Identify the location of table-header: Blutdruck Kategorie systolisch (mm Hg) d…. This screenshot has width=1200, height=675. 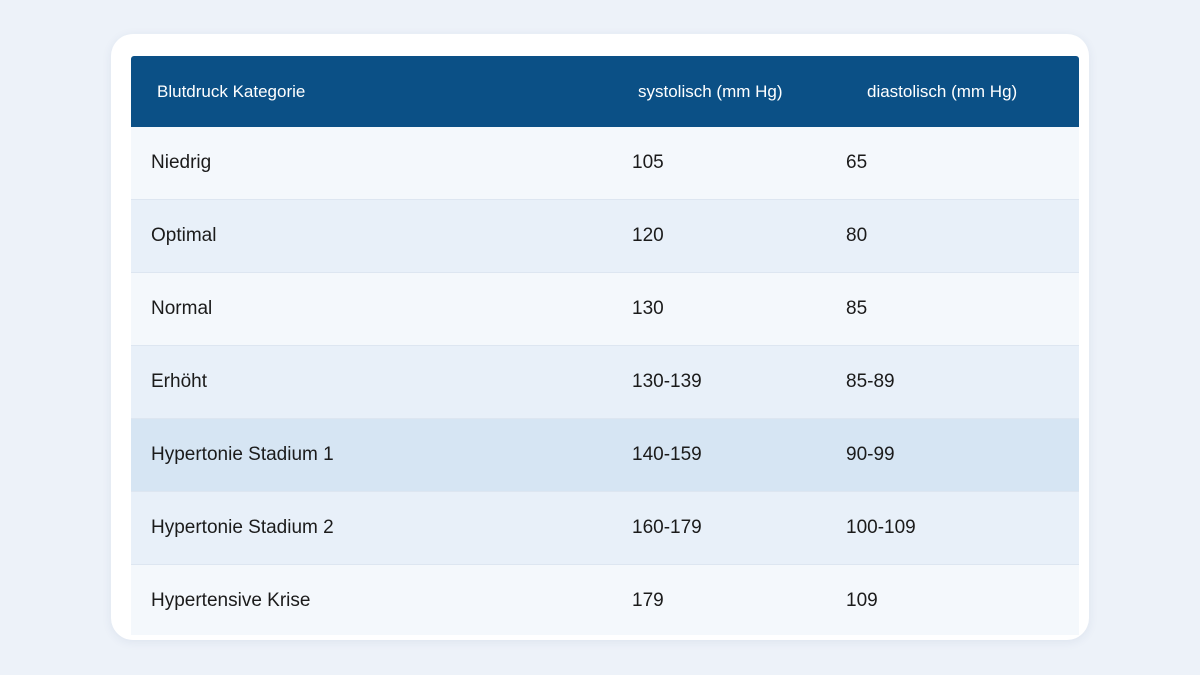
(605, 91).